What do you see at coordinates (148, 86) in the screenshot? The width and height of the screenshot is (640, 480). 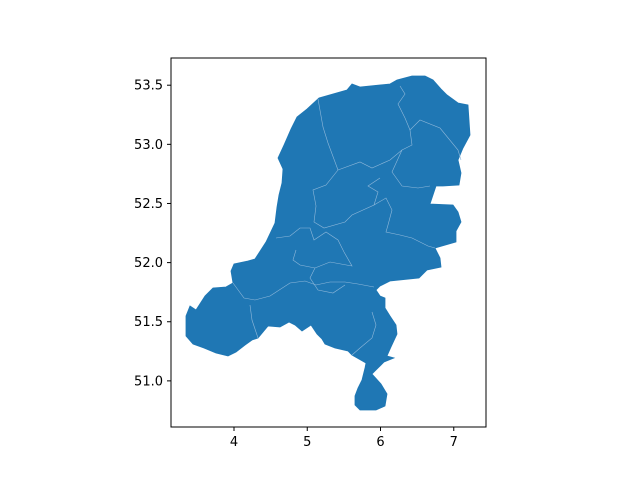 I see `y-tick-label: 53.5` at bounding box center [148, 86].